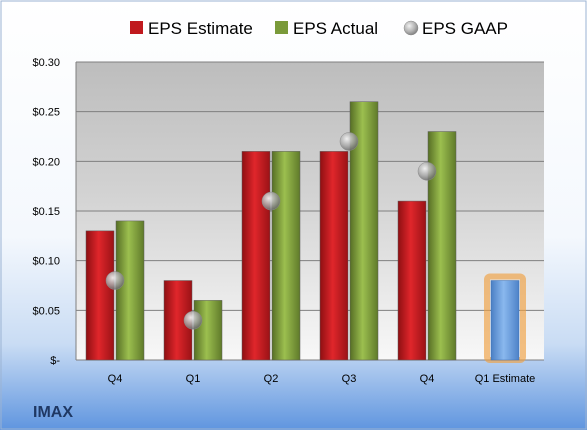  I want to click on y-tick-label: $0.30, so click(46, 63).